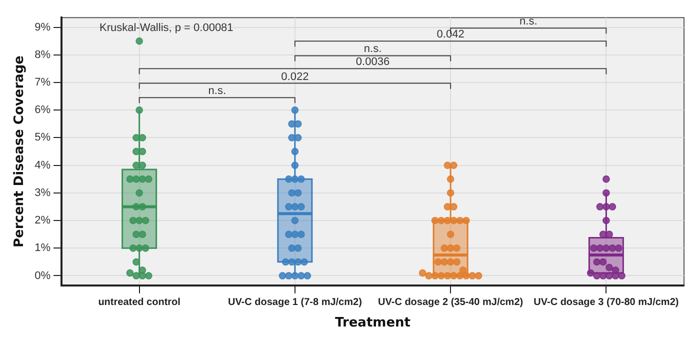 This screenshot has height=343, width=700. Describe the element at coordinates (139, 302) in the screenshot. I see `x-tick-label: untreated control` at that location.